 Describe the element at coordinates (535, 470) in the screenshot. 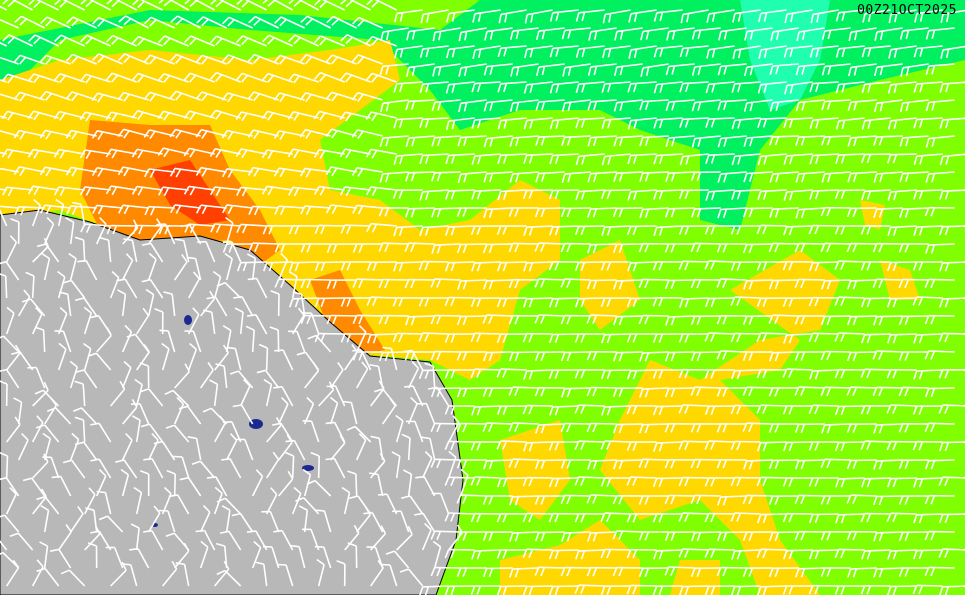

I see `shading-yellow` at that location.